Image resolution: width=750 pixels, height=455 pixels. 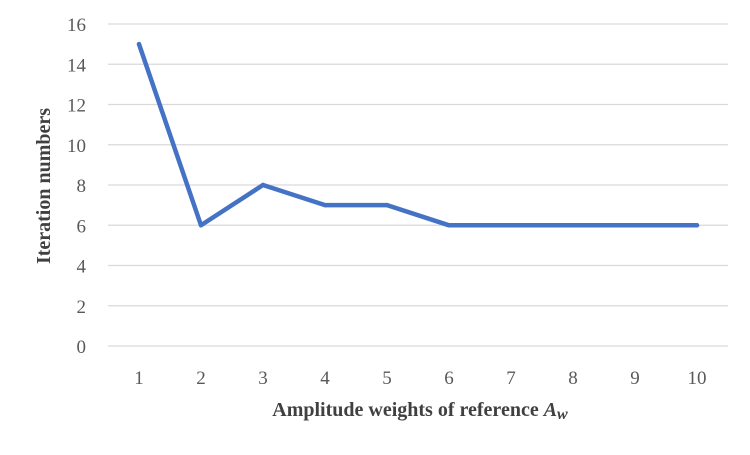 What do you see at coordinates (82, 267) in the screenshot?
I see `y-tick-label: 4` at bounding box center [82, 267].